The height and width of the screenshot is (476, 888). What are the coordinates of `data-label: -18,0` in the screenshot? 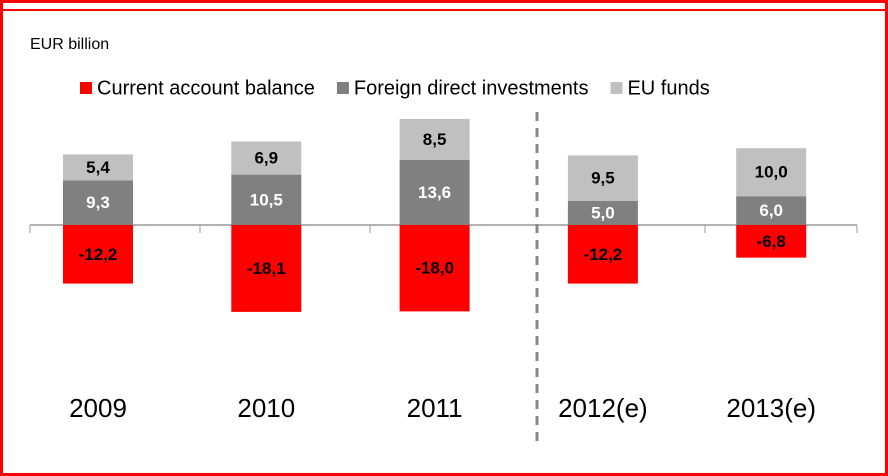 It's located at (434, 268).